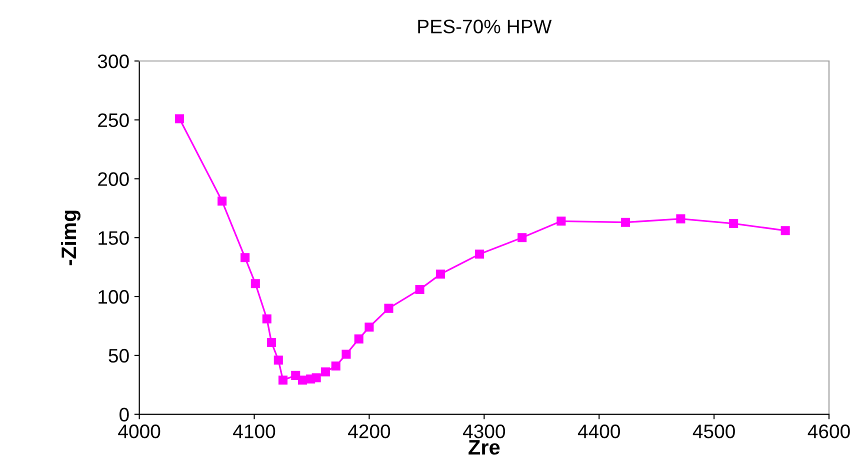 Image resolution: width=865 pixels, height=467 pixels. Describe the element at coordinates (118, 355) in the screenshot. I see `y-tick-label: 50` at that location.